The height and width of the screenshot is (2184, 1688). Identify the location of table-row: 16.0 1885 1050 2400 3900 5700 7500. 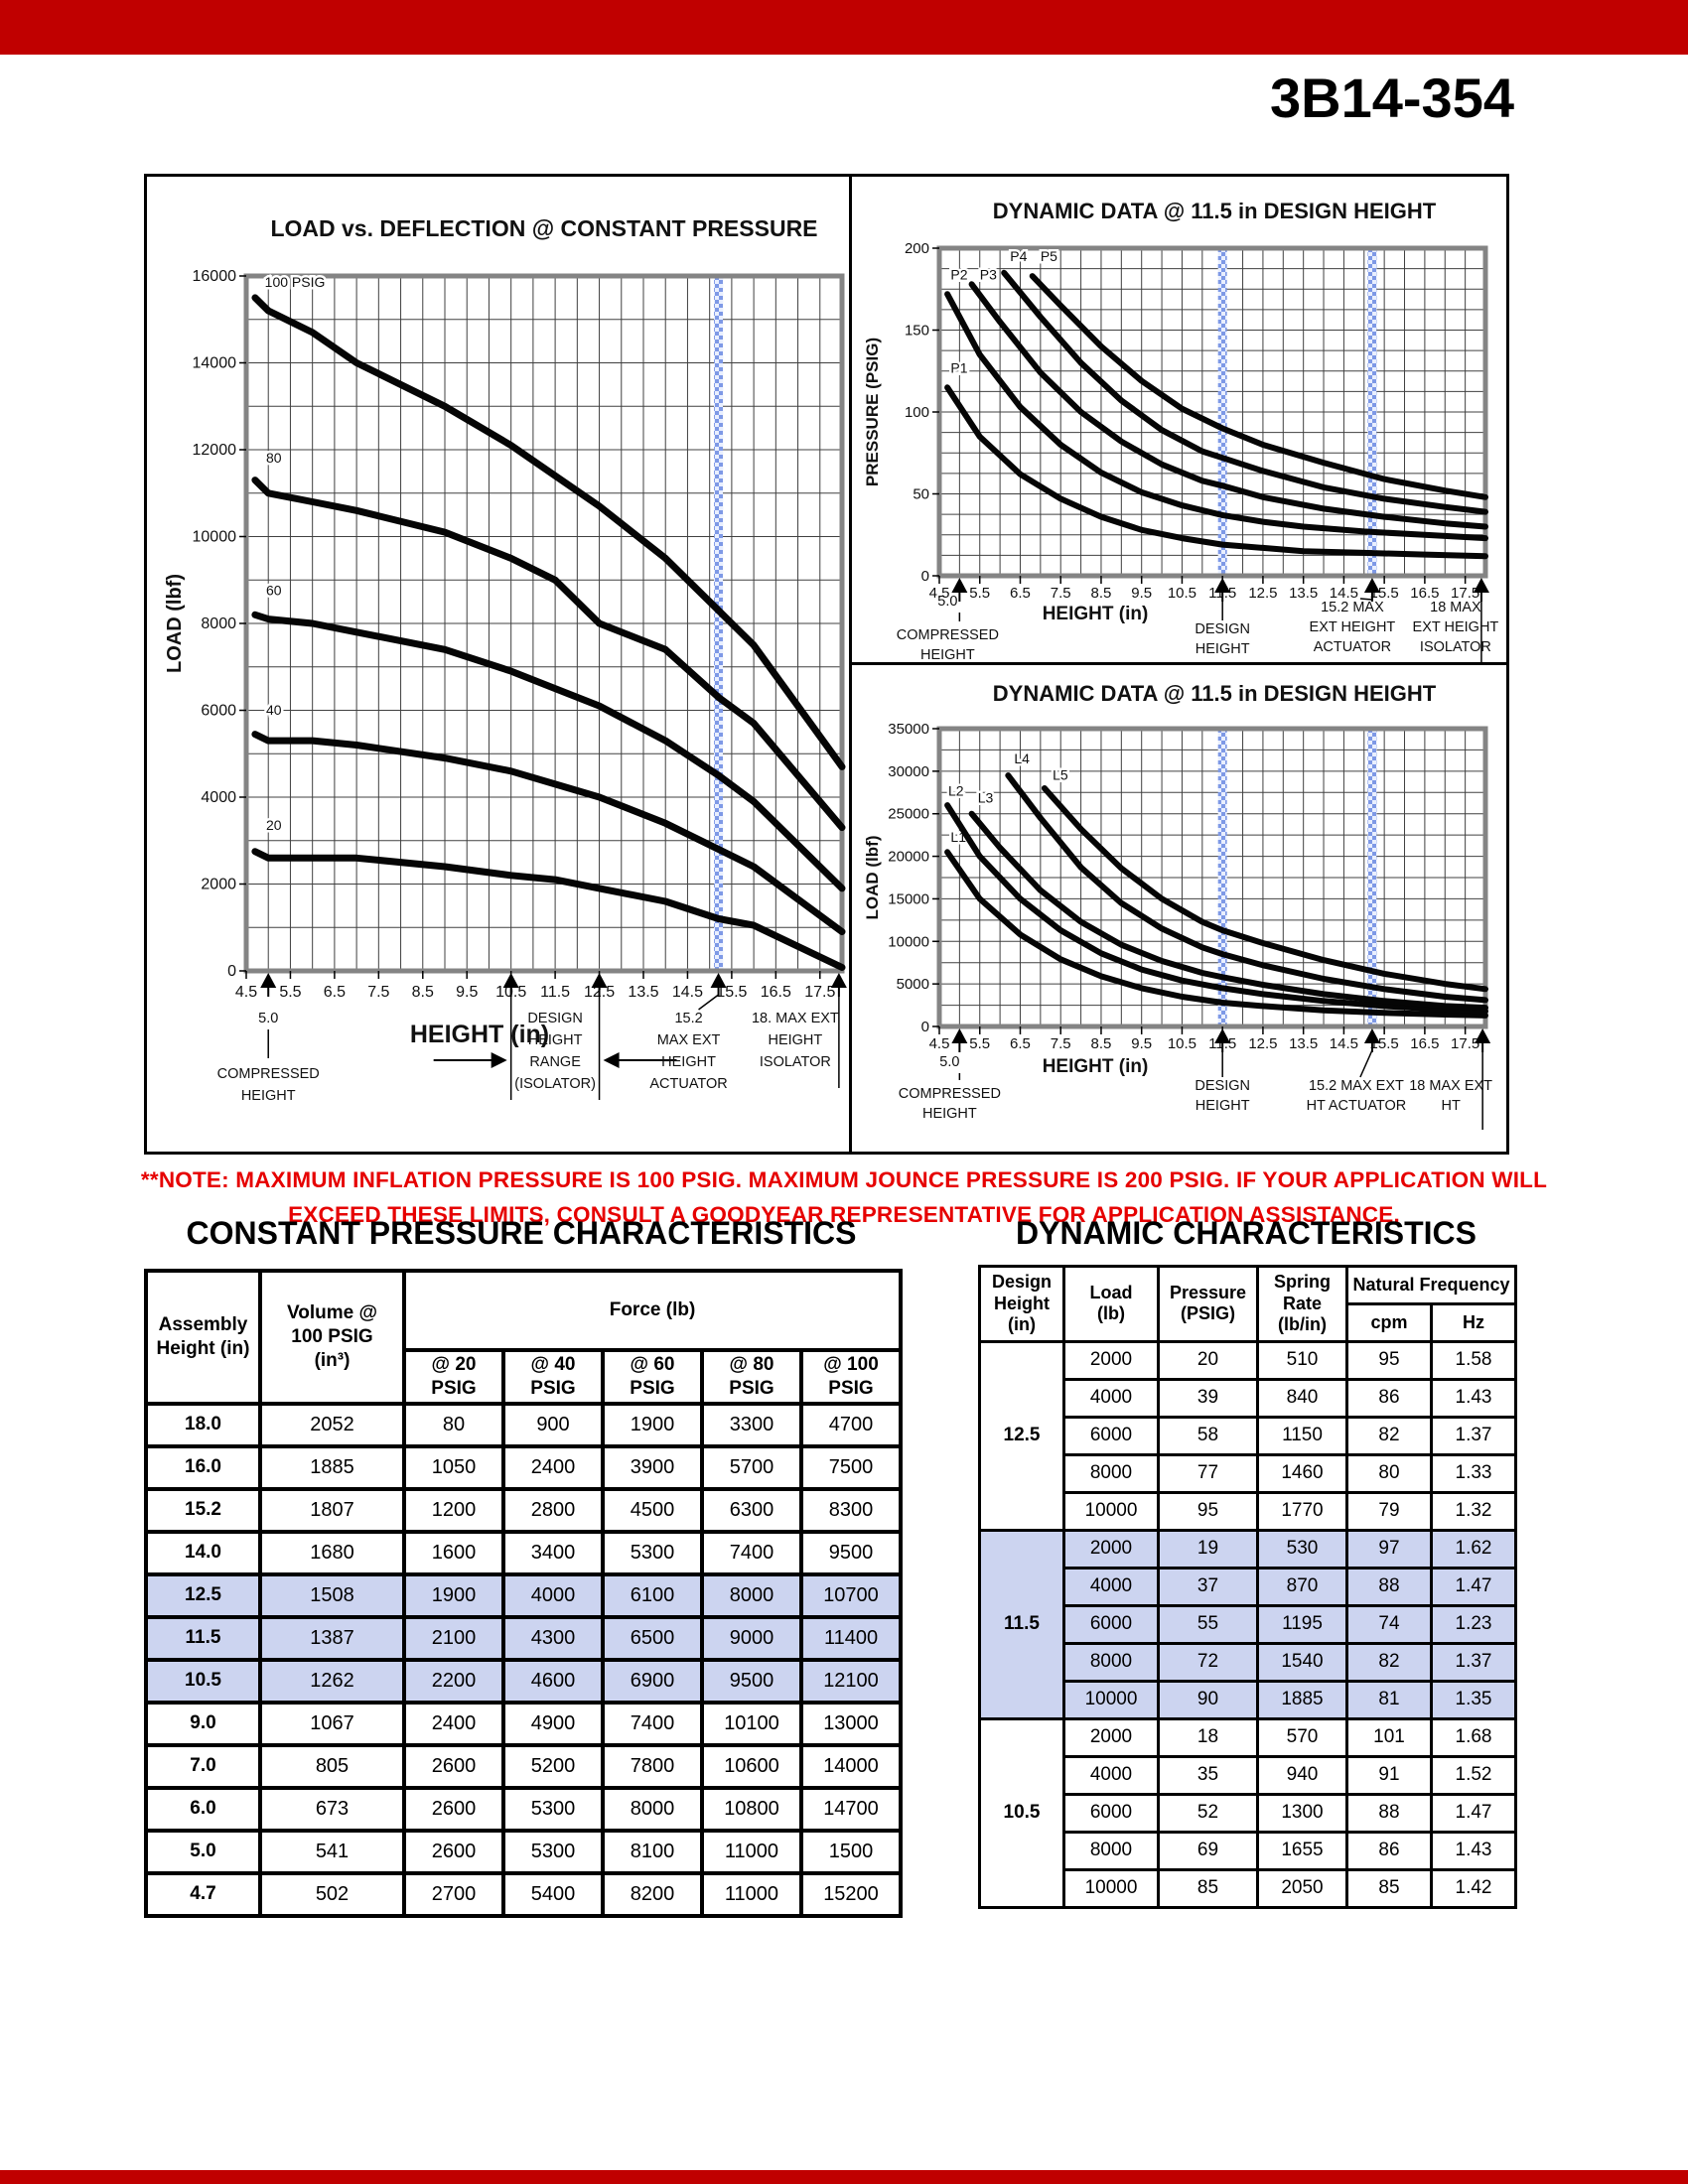
(524, 1467).